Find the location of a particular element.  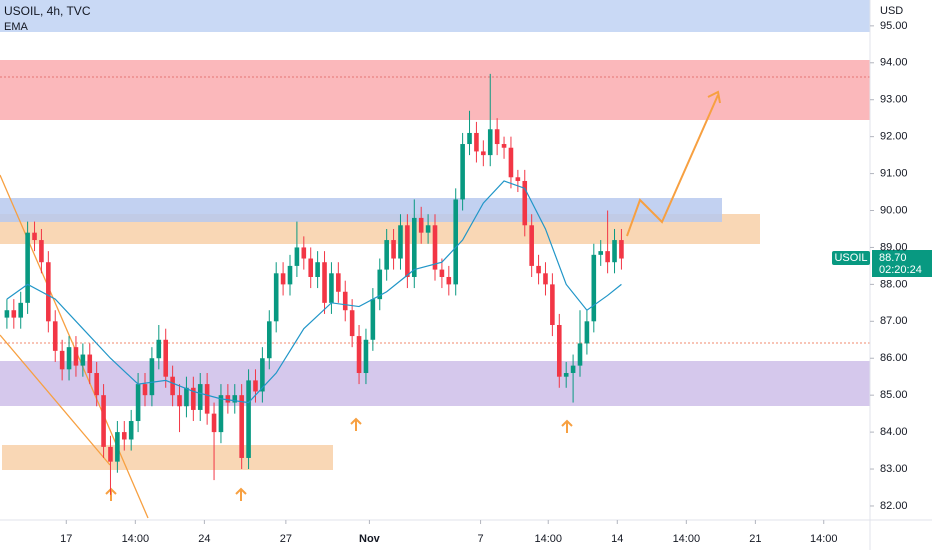

x-tick-label: 24 is located at coordinates (204, 539).